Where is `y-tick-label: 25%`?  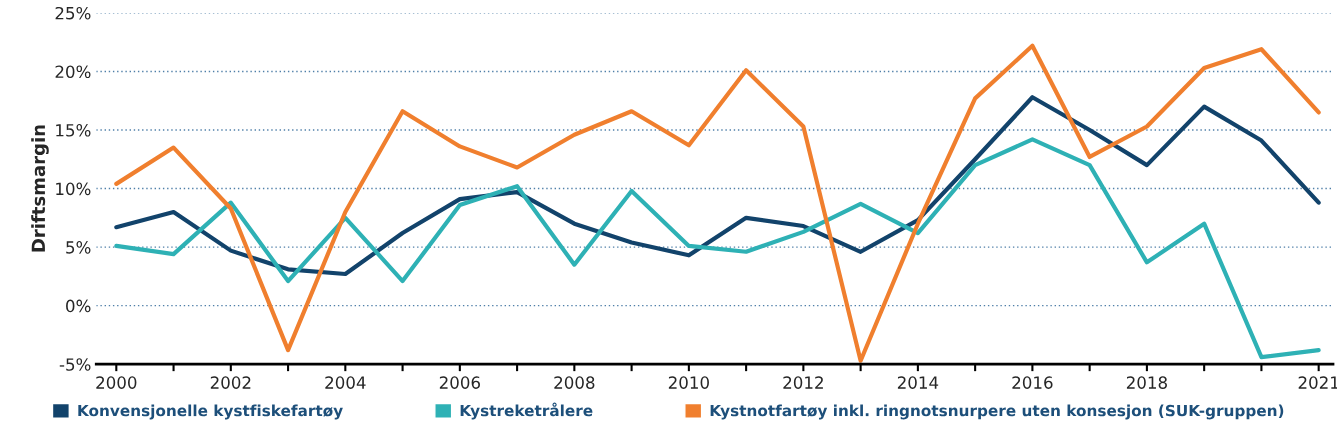 y-tick-label: 25% is located at coordinates (73, 13).